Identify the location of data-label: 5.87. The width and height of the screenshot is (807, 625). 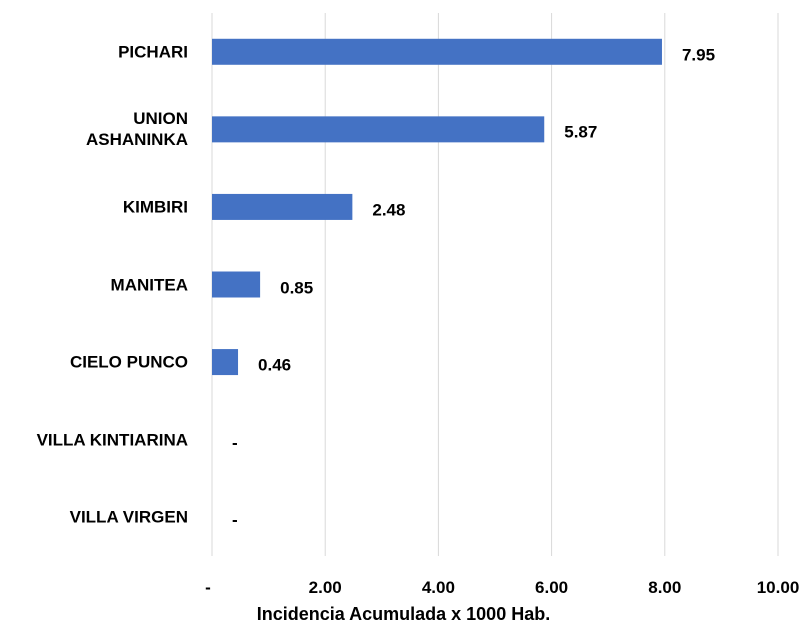
(581, 132).